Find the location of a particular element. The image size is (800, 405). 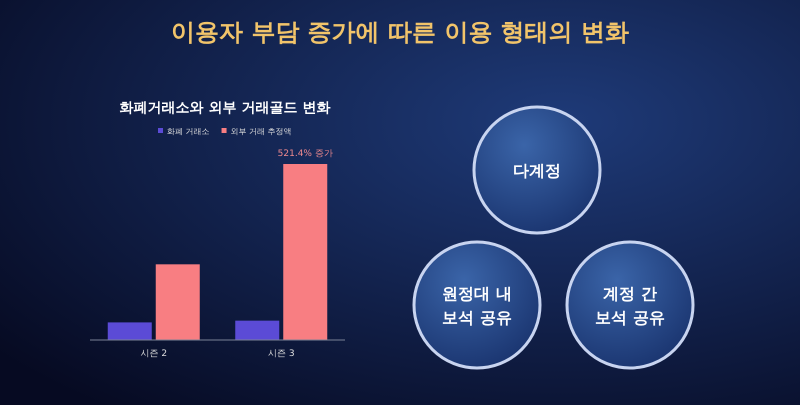

legend-label: 외부 거래 추정액 is located at coordinates (261, 131).